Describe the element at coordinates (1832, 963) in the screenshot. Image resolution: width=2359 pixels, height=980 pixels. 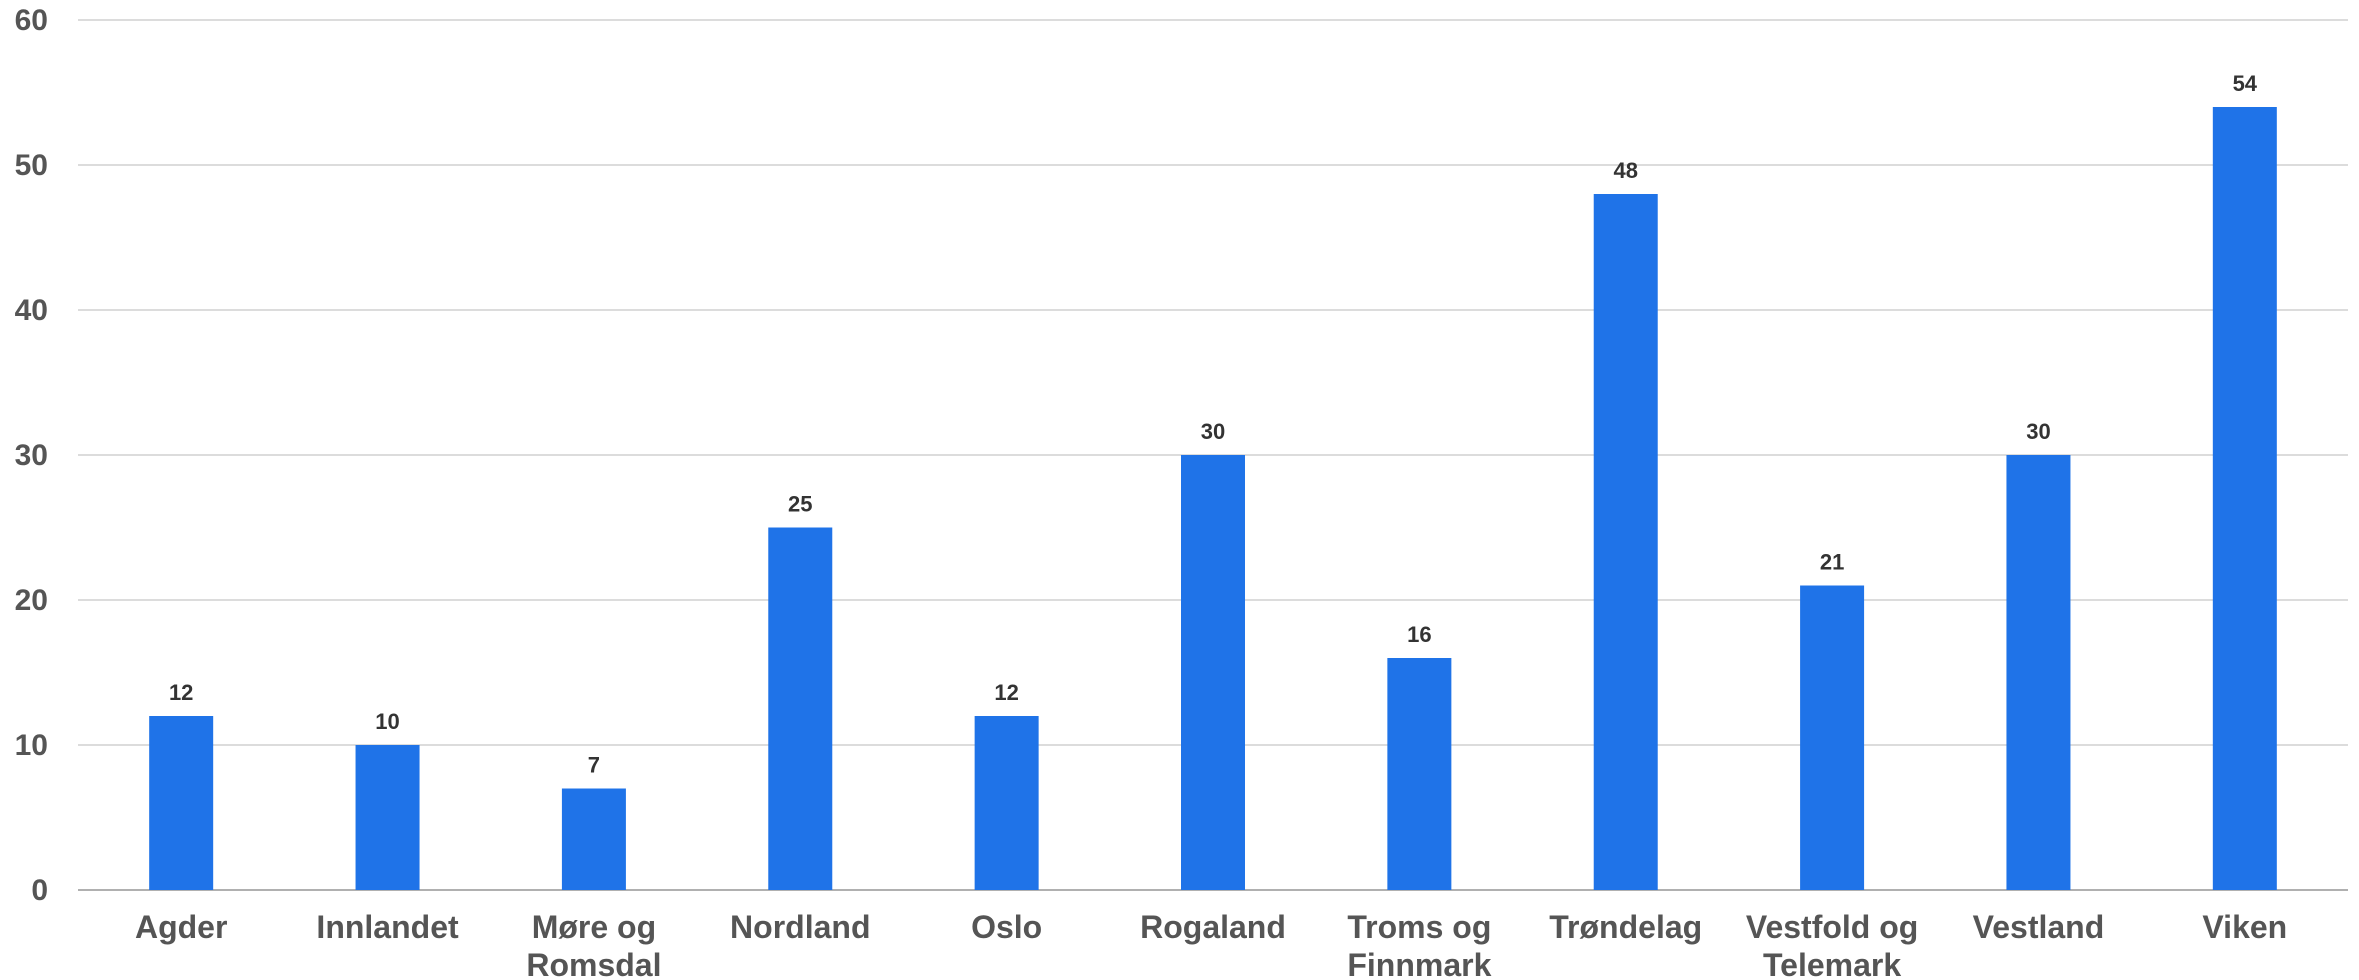
I see `x-category-label-line: Telemark` at that location.